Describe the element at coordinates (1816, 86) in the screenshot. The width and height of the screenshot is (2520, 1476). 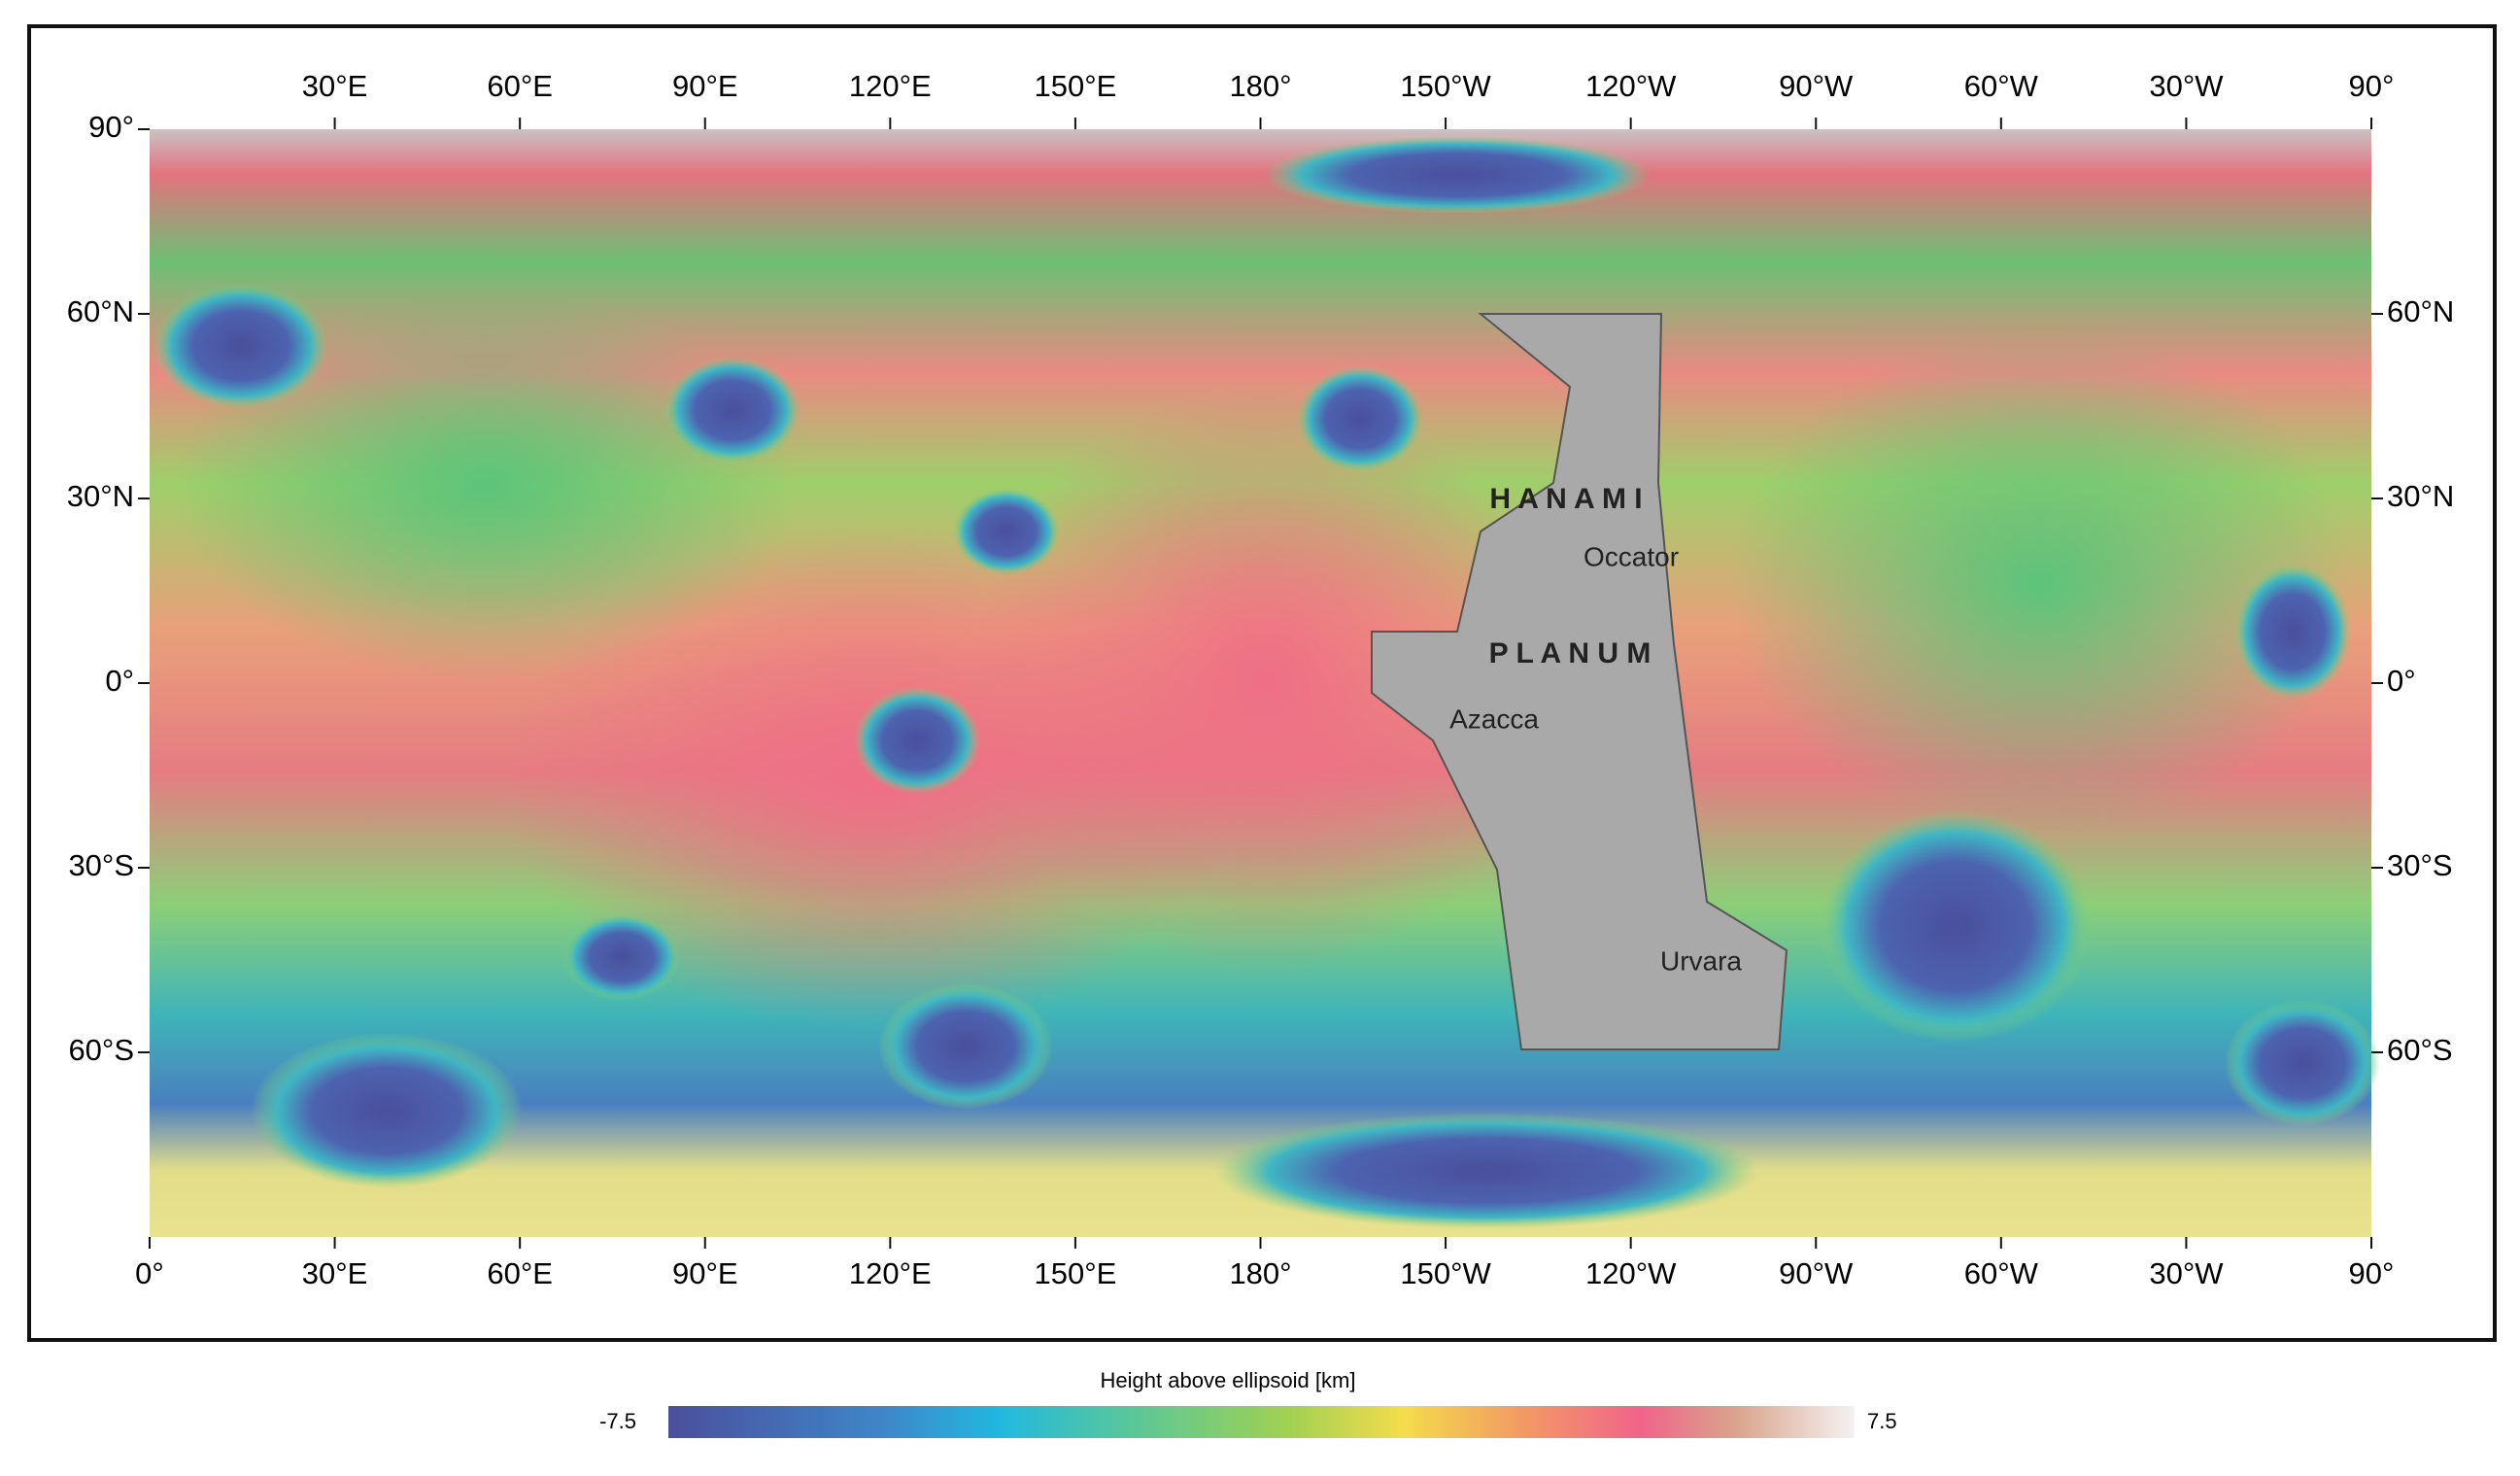
I see `top-label: 90°W` at that location.